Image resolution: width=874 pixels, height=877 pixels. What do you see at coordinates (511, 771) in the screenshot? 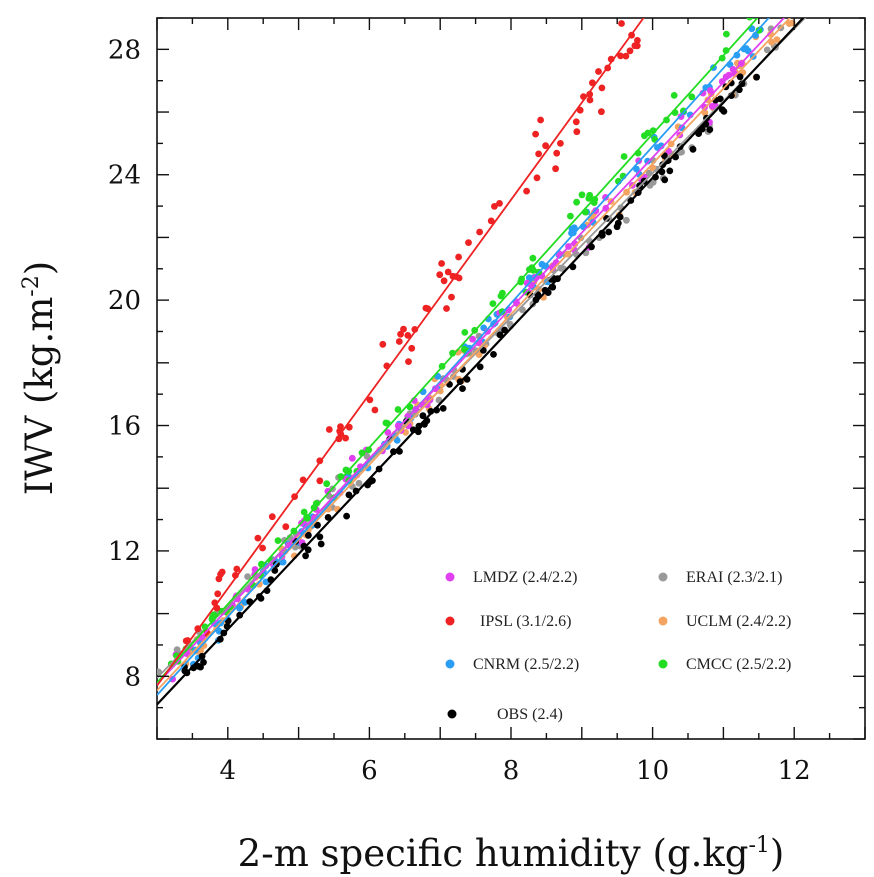
I see `x-tick-label: 8` at bounding box center [511, 771].